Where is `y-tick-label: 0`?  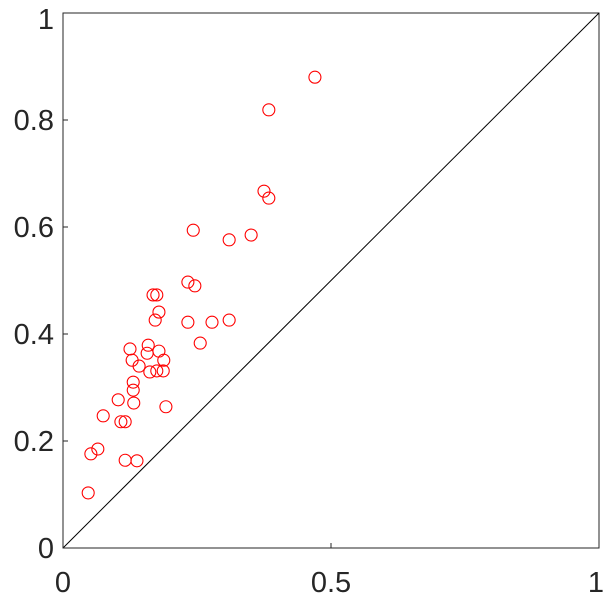
y-tick-label: 0 is located at coordinates (46, 549).